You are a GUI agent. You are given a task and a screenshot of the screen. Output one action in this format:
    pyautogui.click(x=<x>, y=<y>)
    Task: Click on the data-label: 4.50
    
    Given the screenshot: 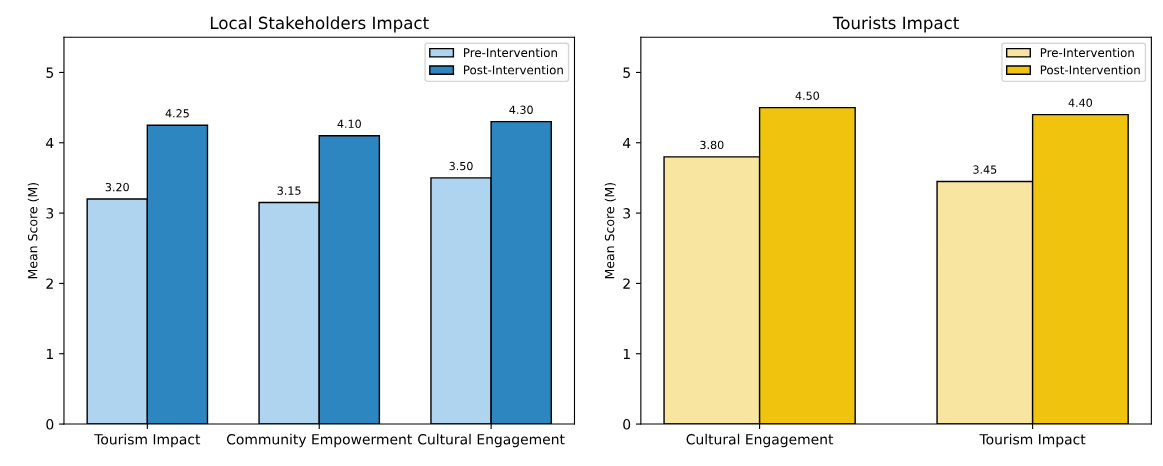 What is the action you would take?
    pyautogui.click(x=807, y=95)
    